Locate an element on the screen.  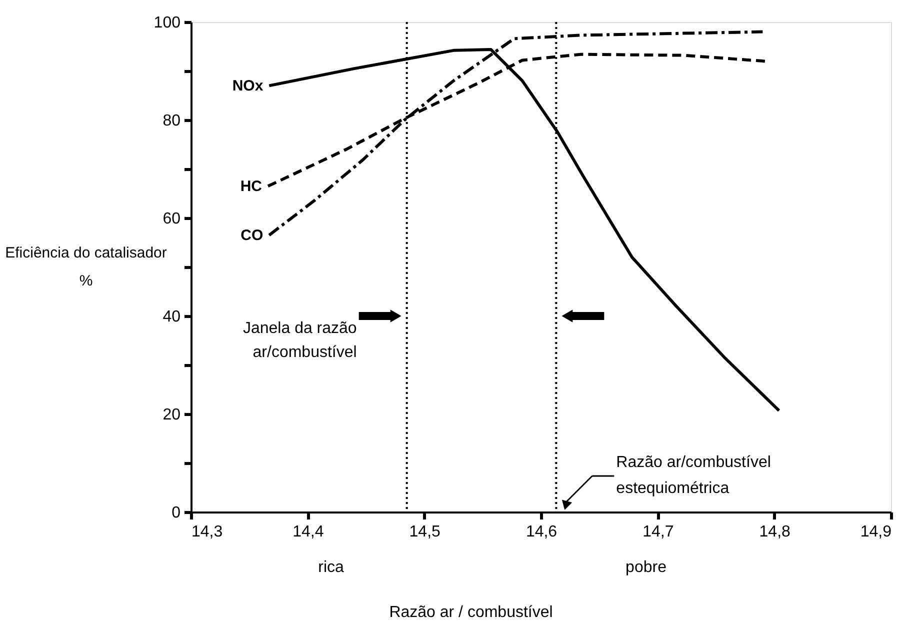
text: rica is located at coordinates (331, 567).